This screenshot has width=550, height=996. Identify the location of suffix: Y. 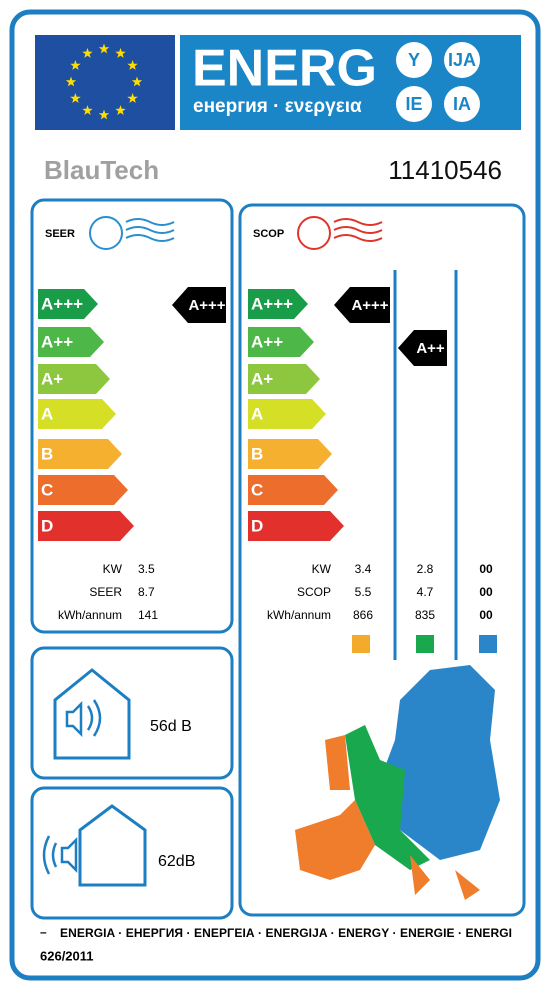
(414, 60).